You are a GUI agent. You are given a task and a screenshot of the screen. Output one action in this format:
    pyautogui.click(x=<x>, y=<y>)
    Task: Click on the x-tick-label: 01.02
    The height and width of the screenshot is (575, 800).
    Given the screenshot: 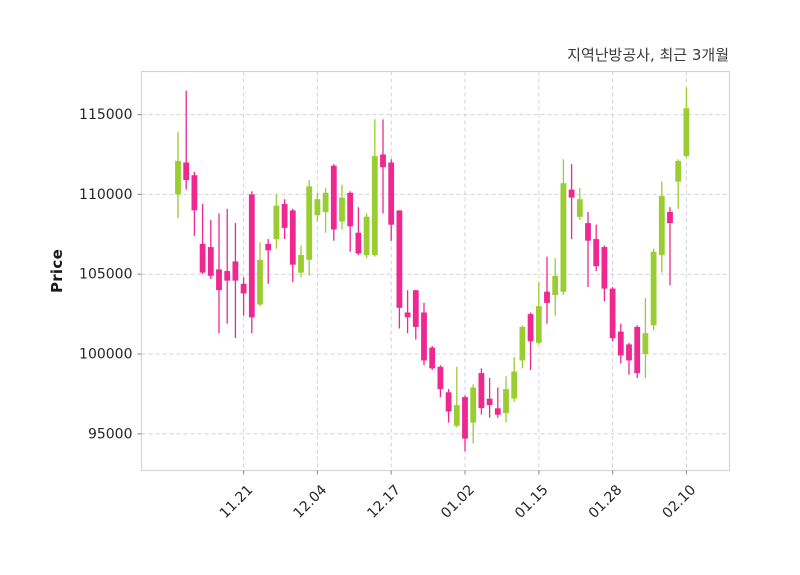 What is the action you would take?
    pyautogui.click(x=458, y=502)
    